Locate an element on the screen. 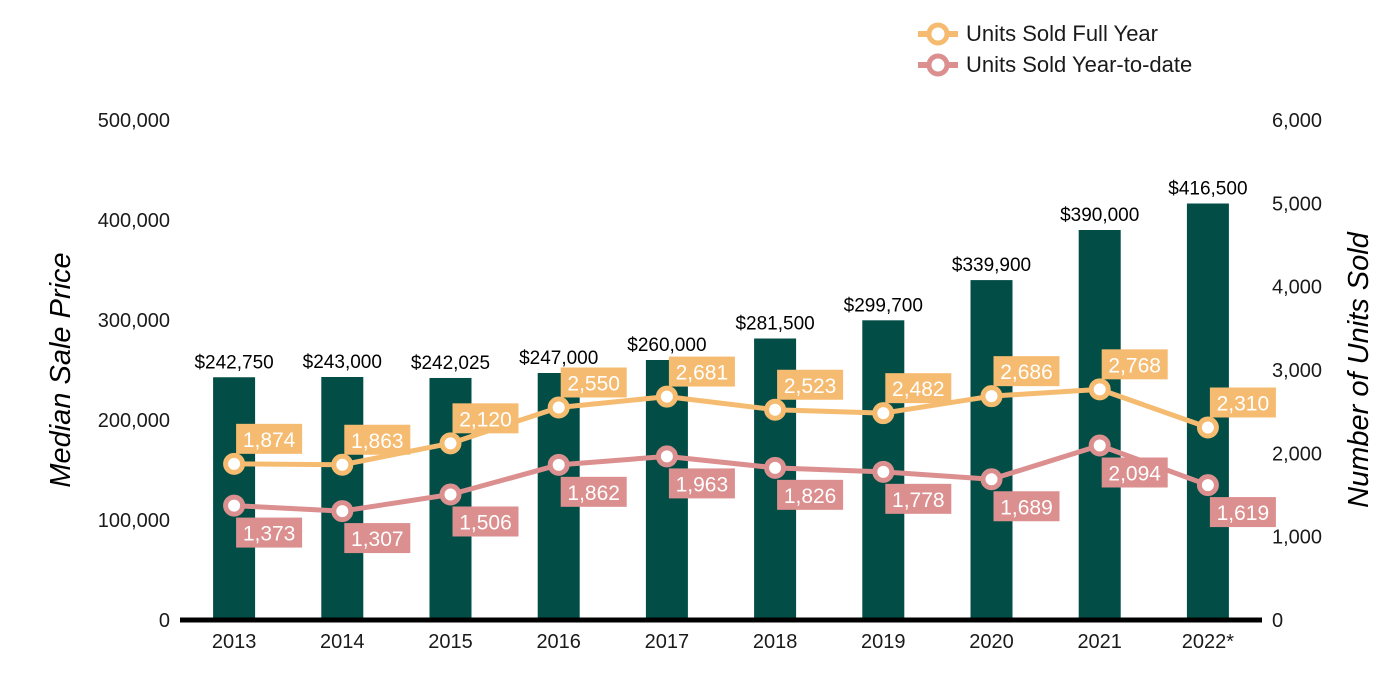 Image resolution: width=1400 pixels, height=700 pixels. x-tick-label: 2021 is located at coordinates (1099, 642).